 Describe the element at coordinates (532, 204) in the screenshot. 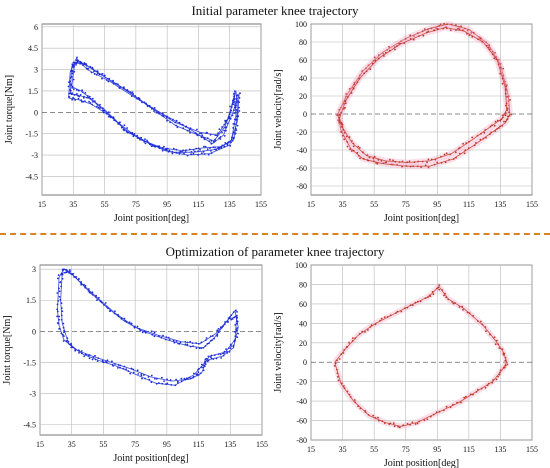

I see `x-tick-label: 155` at that location.